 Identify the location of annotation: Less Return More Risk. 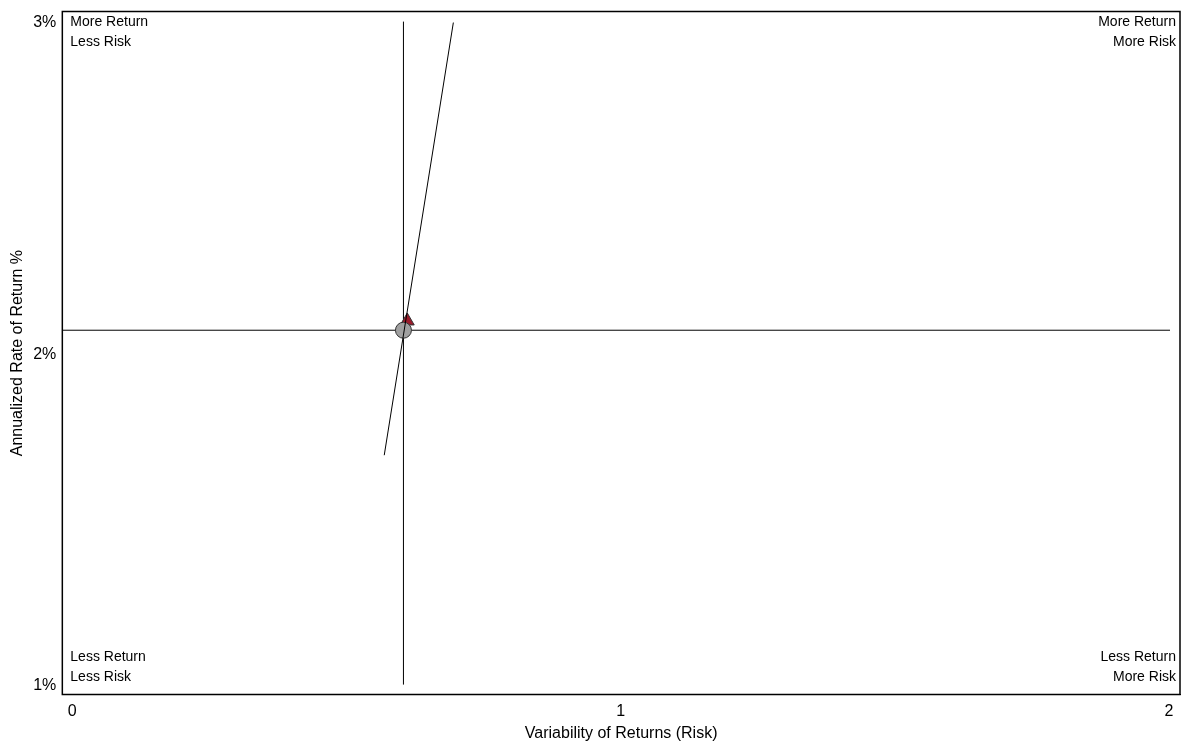
(1138, 666).